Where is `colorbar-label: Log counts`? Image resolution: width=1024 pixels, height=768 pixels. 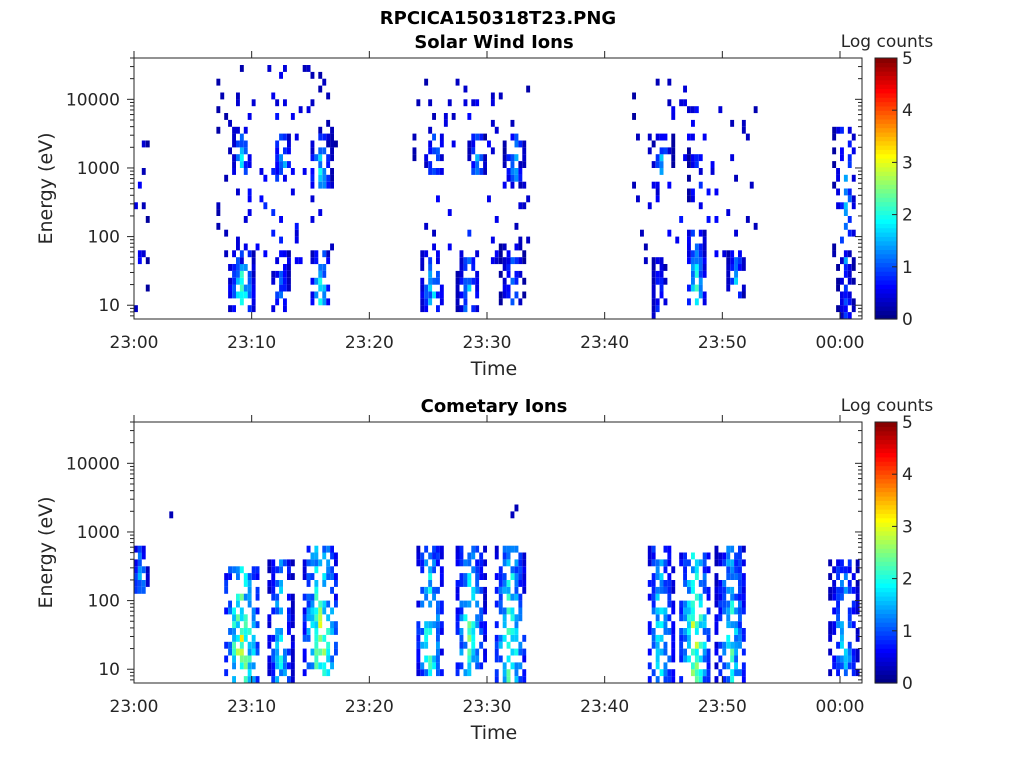 colorbar-label: Log counts is located at coordinates (887, 406).